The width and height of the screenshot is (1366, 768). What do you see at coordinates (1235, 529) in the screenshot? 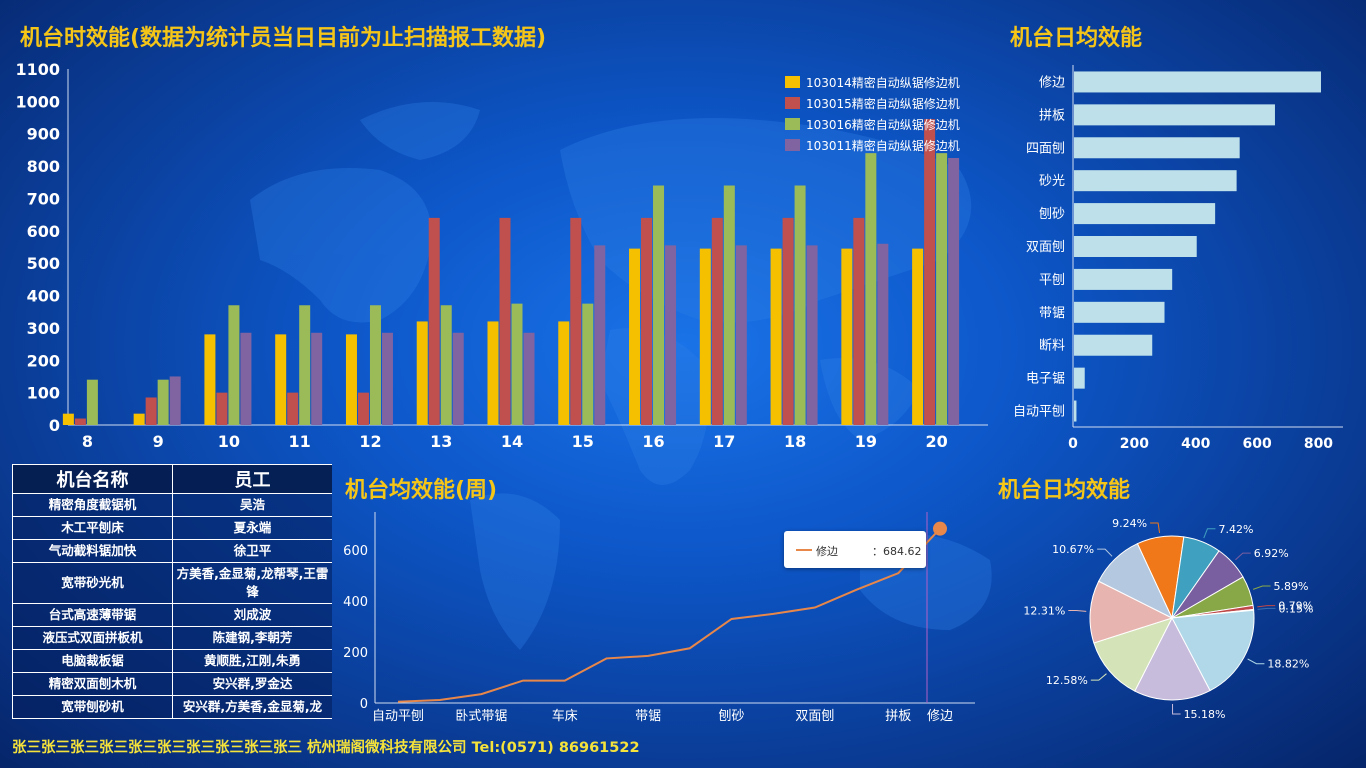
I see `pie-slice-label: 7.42%` at bounding box center [1235, 529].